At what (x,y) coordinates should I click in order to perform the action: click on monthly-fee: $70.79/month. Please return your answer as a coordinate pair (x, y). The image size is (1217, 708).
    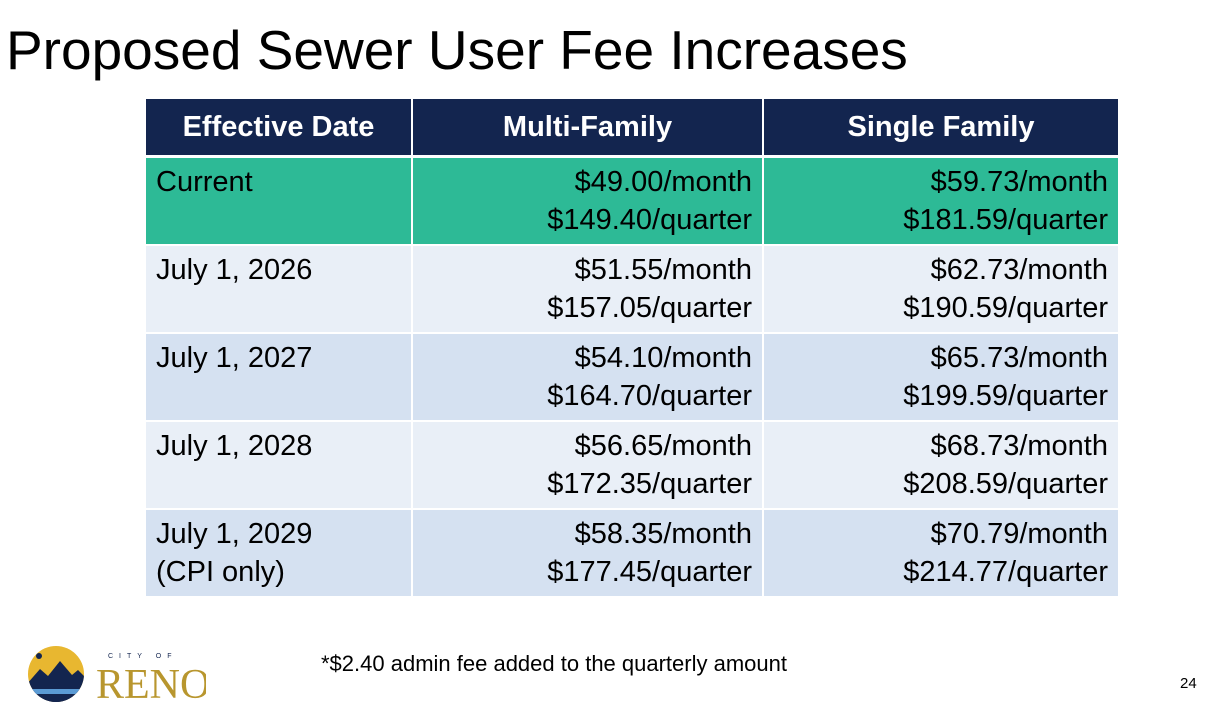
    Looking at the image, I should click on (1019, 533).